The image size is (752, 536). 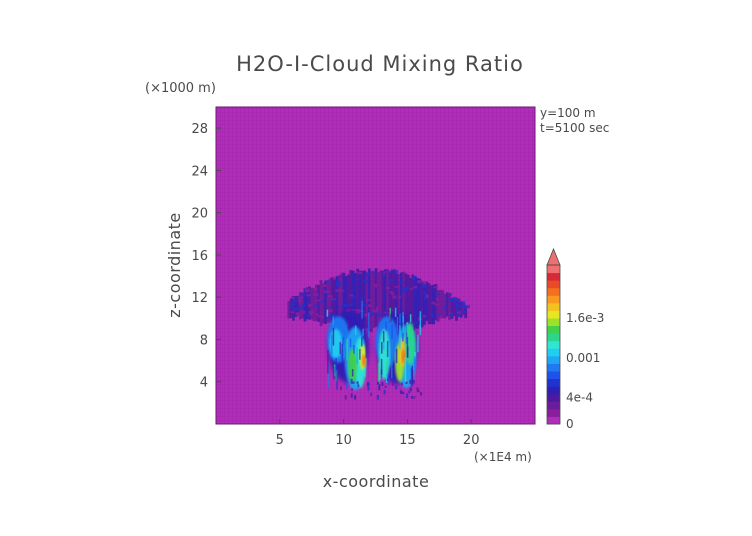 What do you see at coordinates (199, 298) in the screenshot?
I see `y-tick-label: 12` at bounding box center [199, 298].